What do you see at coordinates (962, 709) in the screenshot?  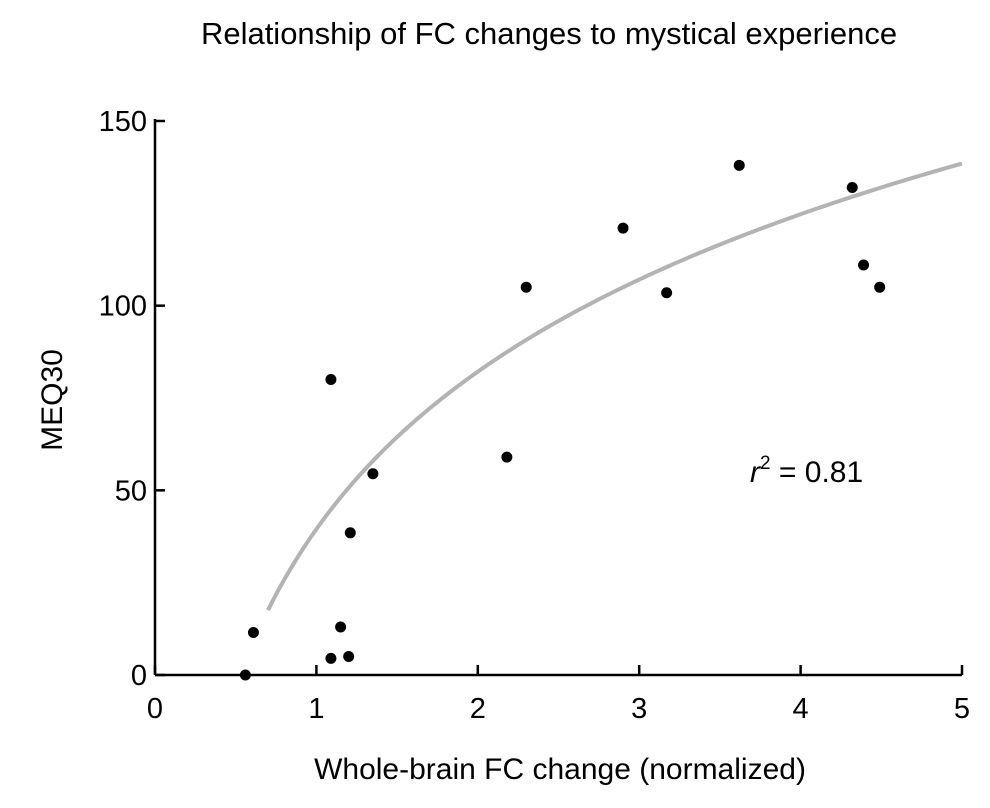 I see `x-tick-label: 5` at bounding box center [962, 709].